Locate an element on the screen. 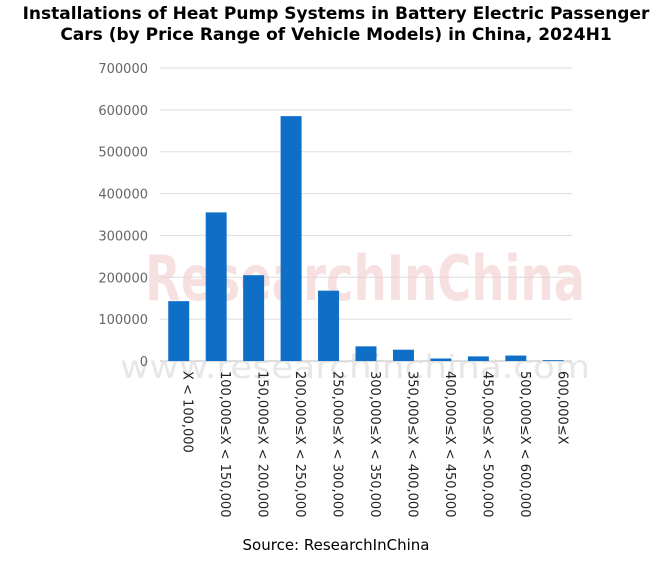 Image resolution: width=672 pixels, height=561 pixels. y-tick-label: 600000 is located at coordinates (123, 111).